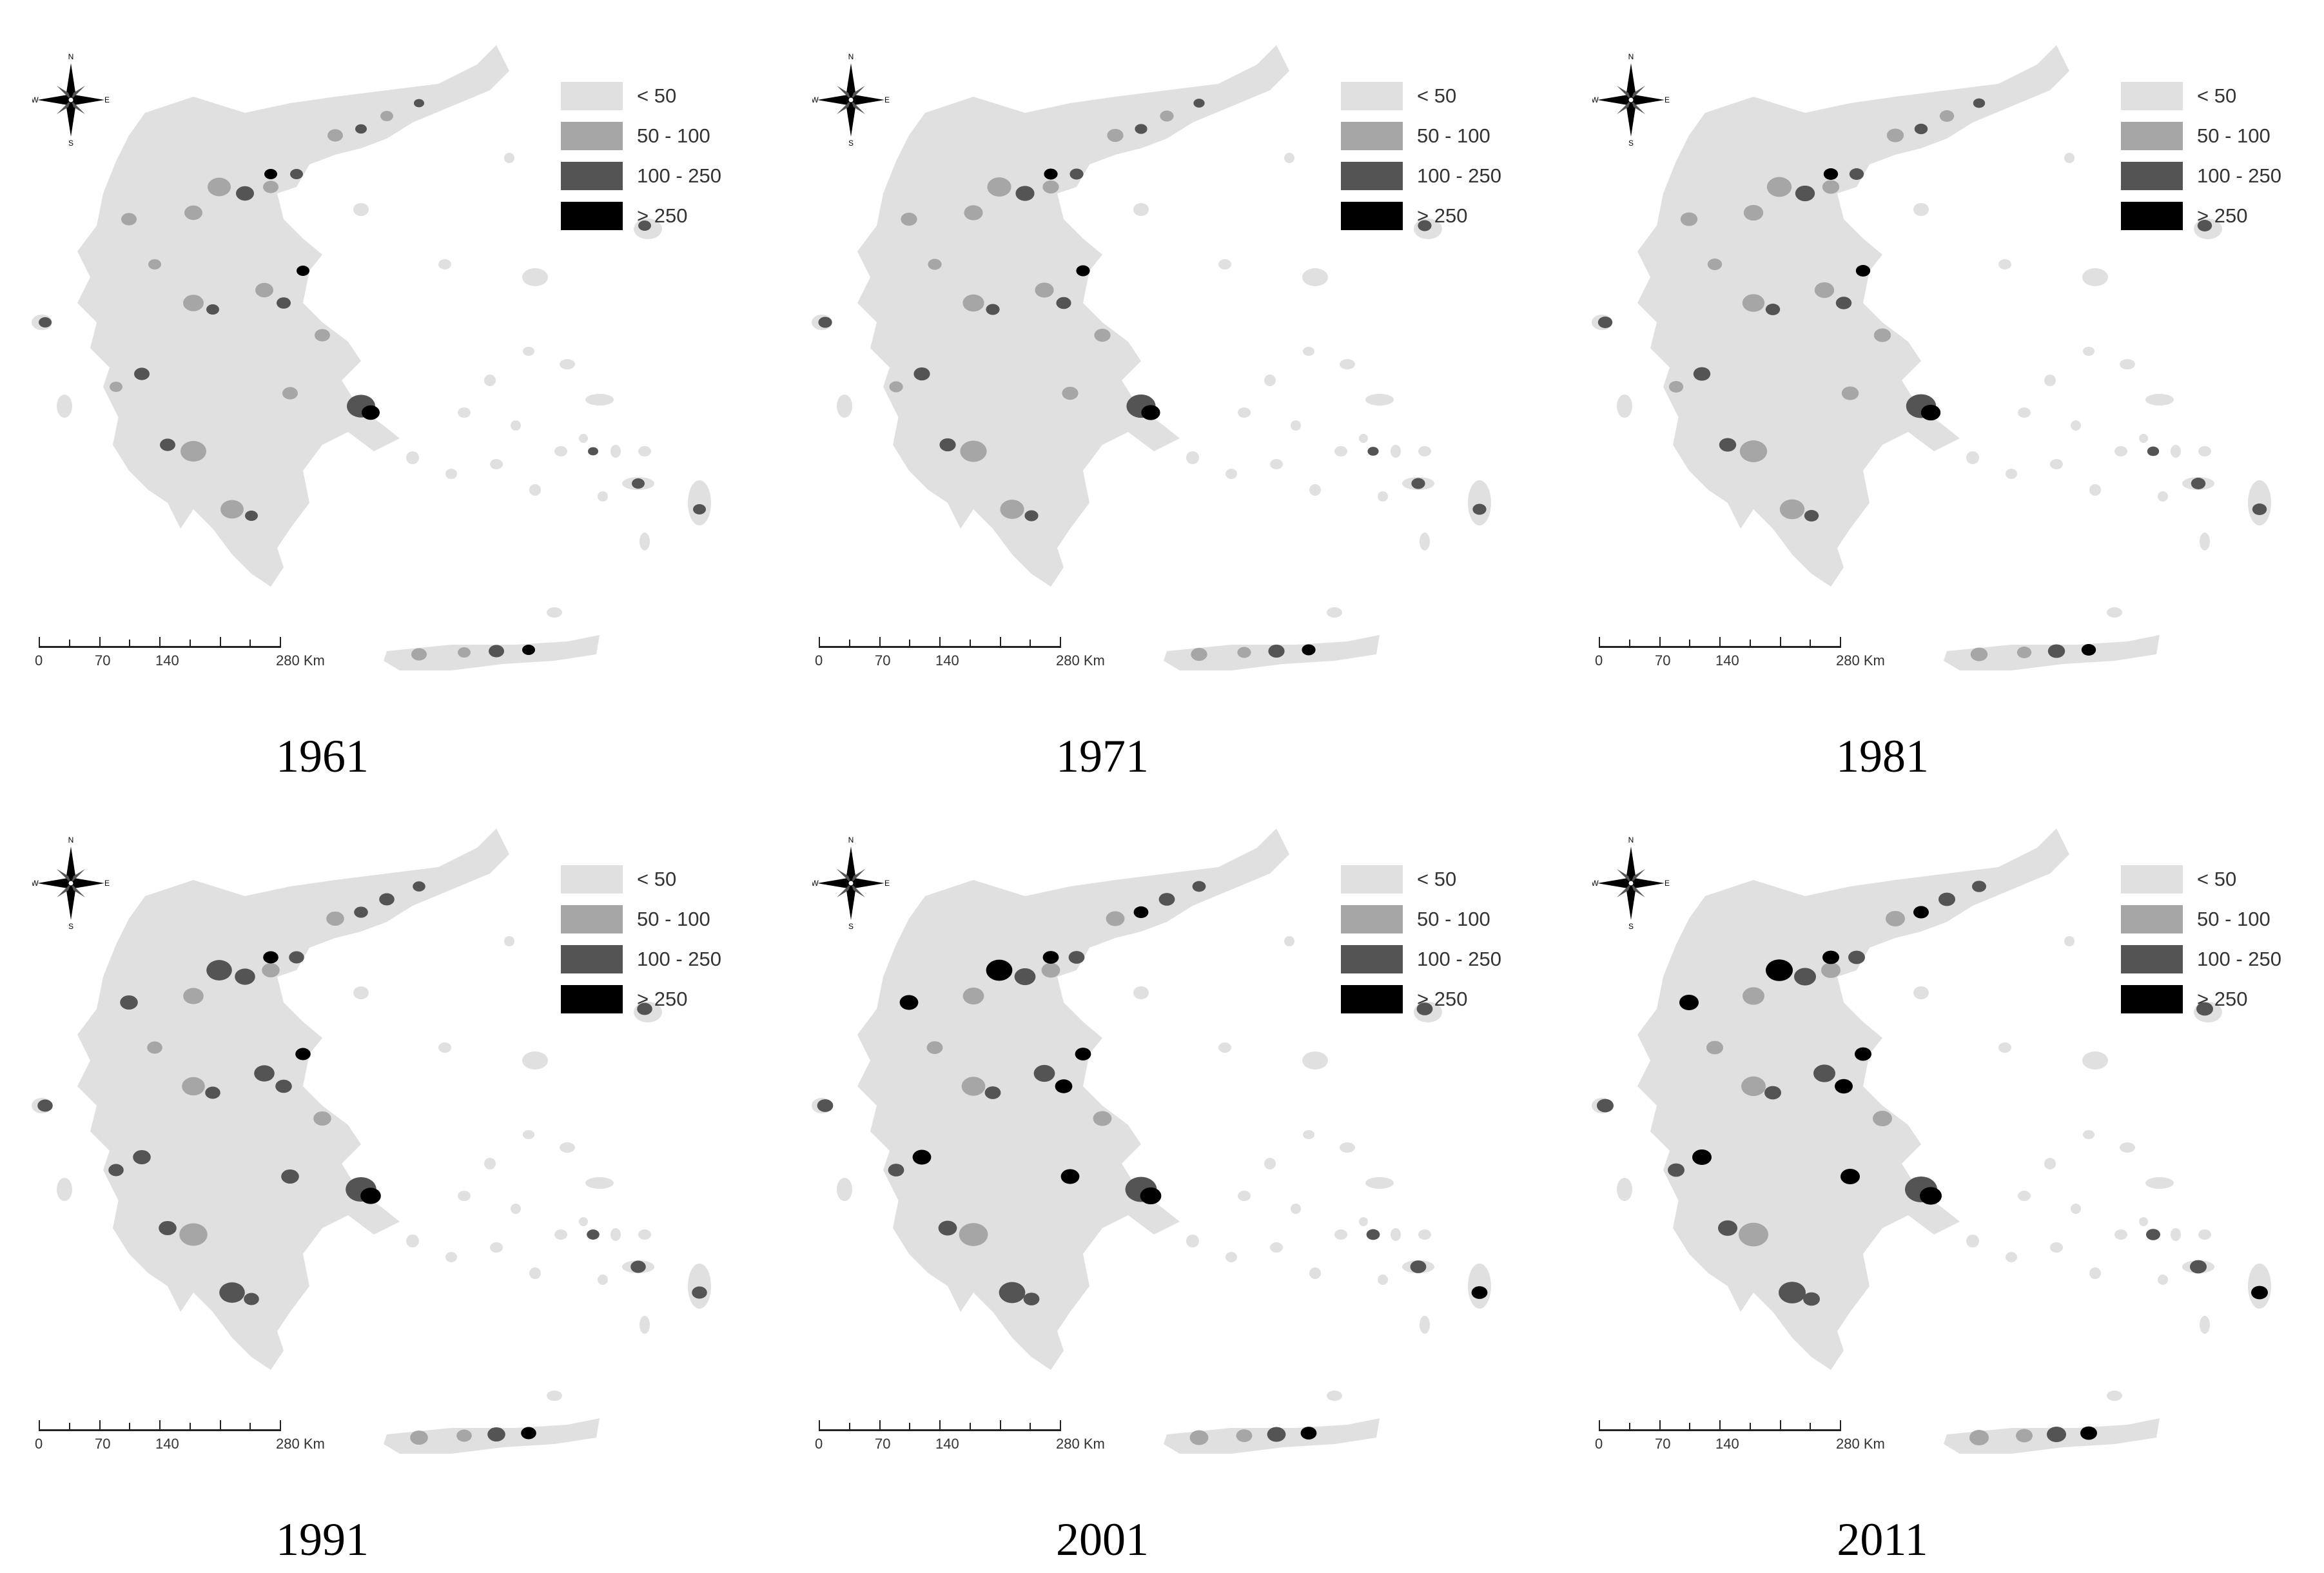 The image size is (2324, 1573). What do you see at coordinates (1740, 657) in the screenshot?
I see `scale-bar: 0 70 140 280 Km` at bounding box center [1740, 657].